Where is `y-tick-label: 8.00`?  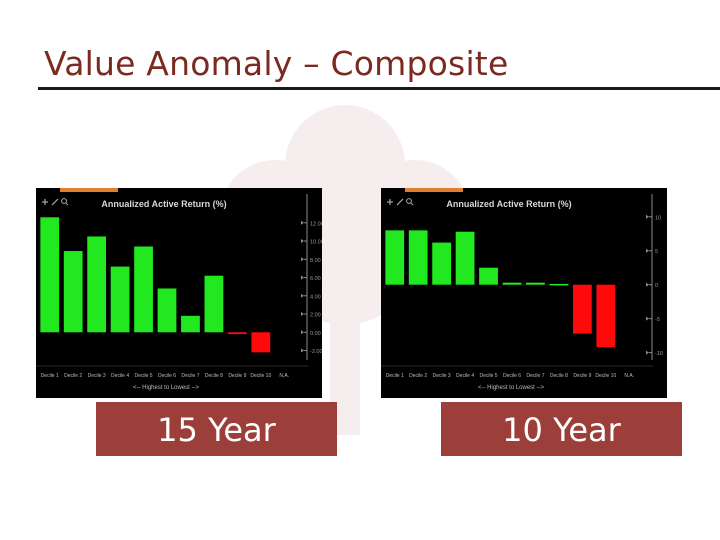
y-tick-label: 8.00 is located at coordinates (315, 261).